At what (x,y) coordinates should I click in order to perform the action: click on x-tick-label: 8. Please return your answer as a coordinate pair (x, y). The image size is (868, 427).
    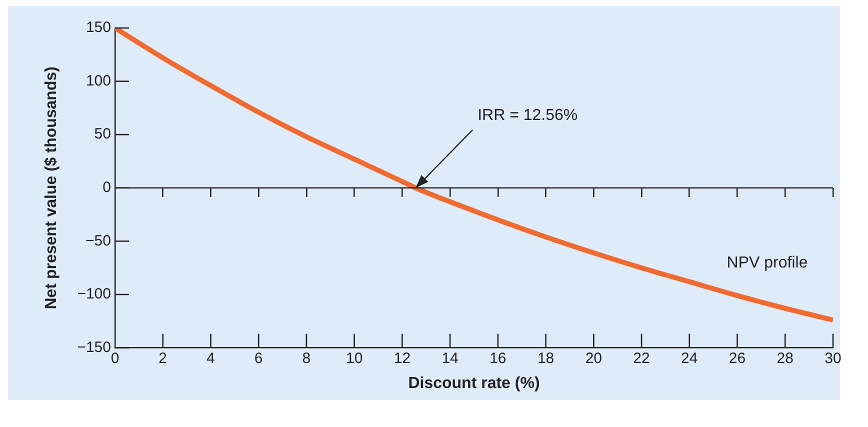
    Looking at the image, I should click on (306, 358).